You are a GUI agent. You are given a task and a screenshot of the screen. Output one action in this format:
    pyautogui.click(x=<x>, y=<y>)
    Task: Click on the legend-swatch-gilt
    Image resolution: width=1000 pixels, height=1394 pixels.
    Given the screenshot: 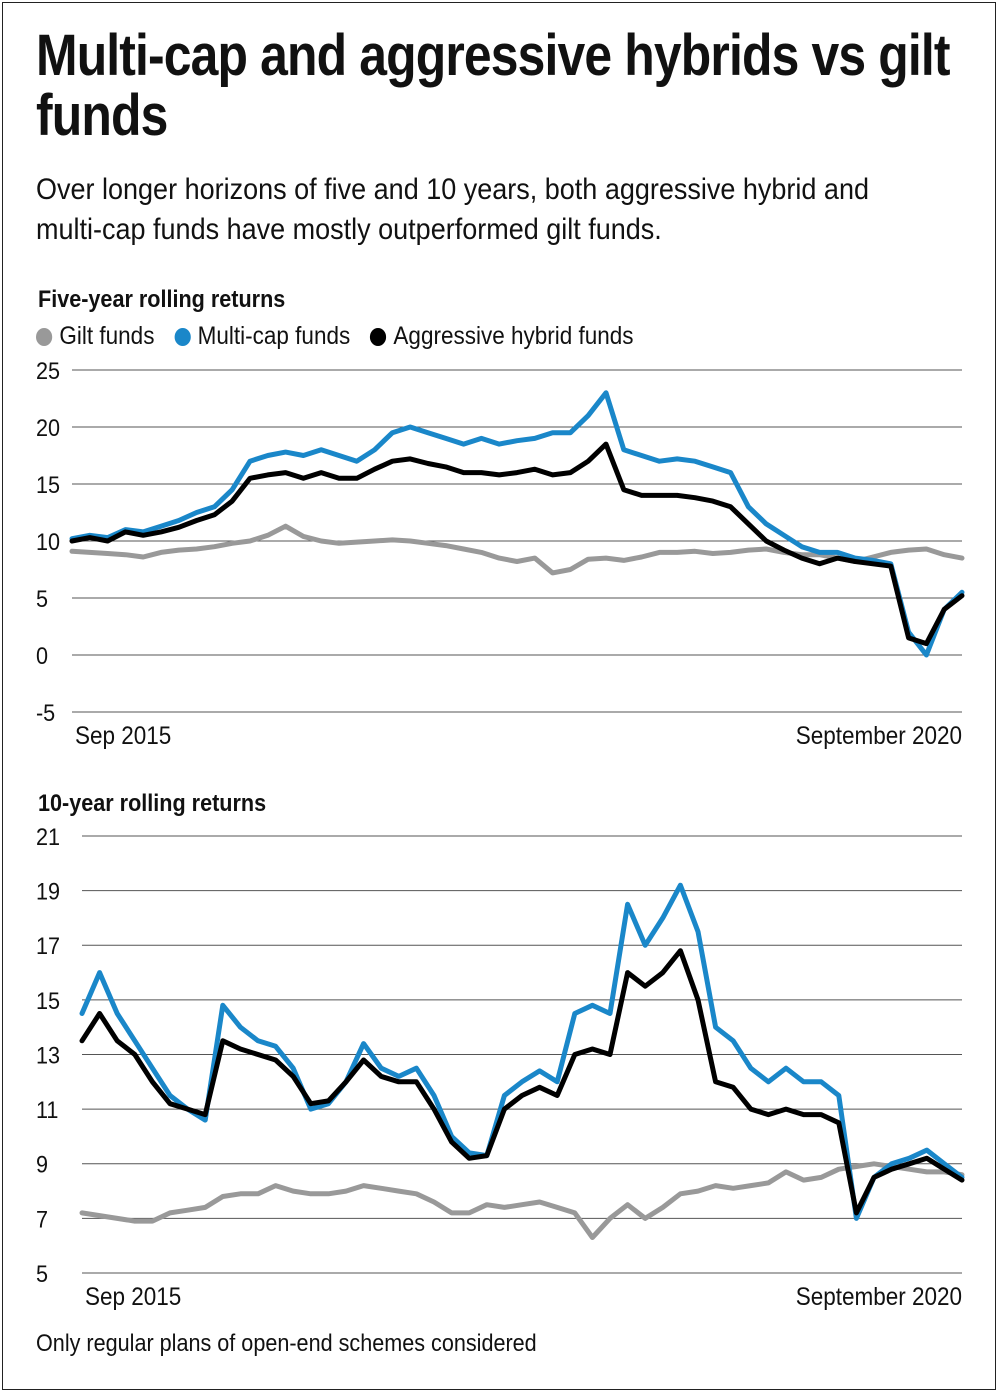 What is the action you would take?
    pyautogui.click(x=44, y=336)
    